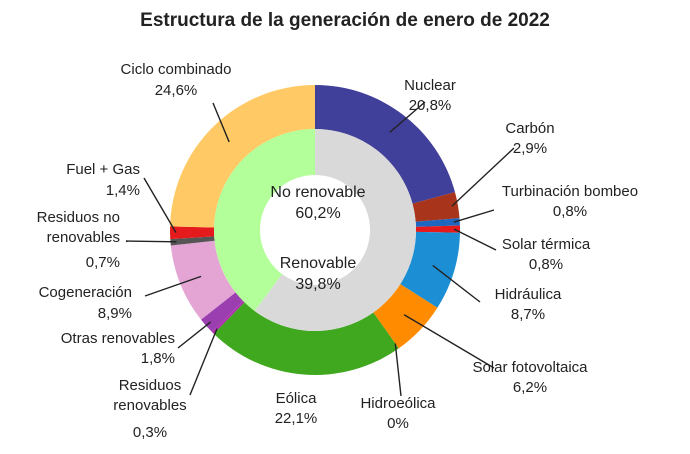 The height and width of the screenshot is (454, 690). I want to click on slice-hidraulica, so click(430, 269).